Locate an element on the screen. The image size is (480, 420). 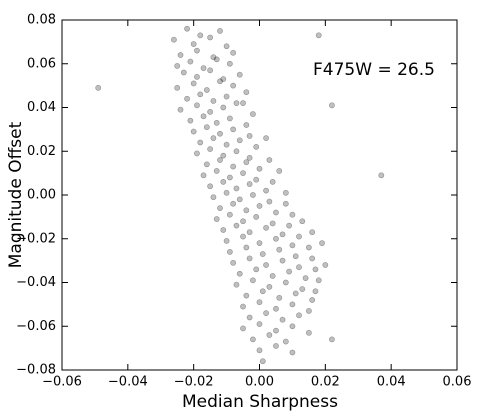
y-tick-label: −0.06 is located at coordinates (36, 326).